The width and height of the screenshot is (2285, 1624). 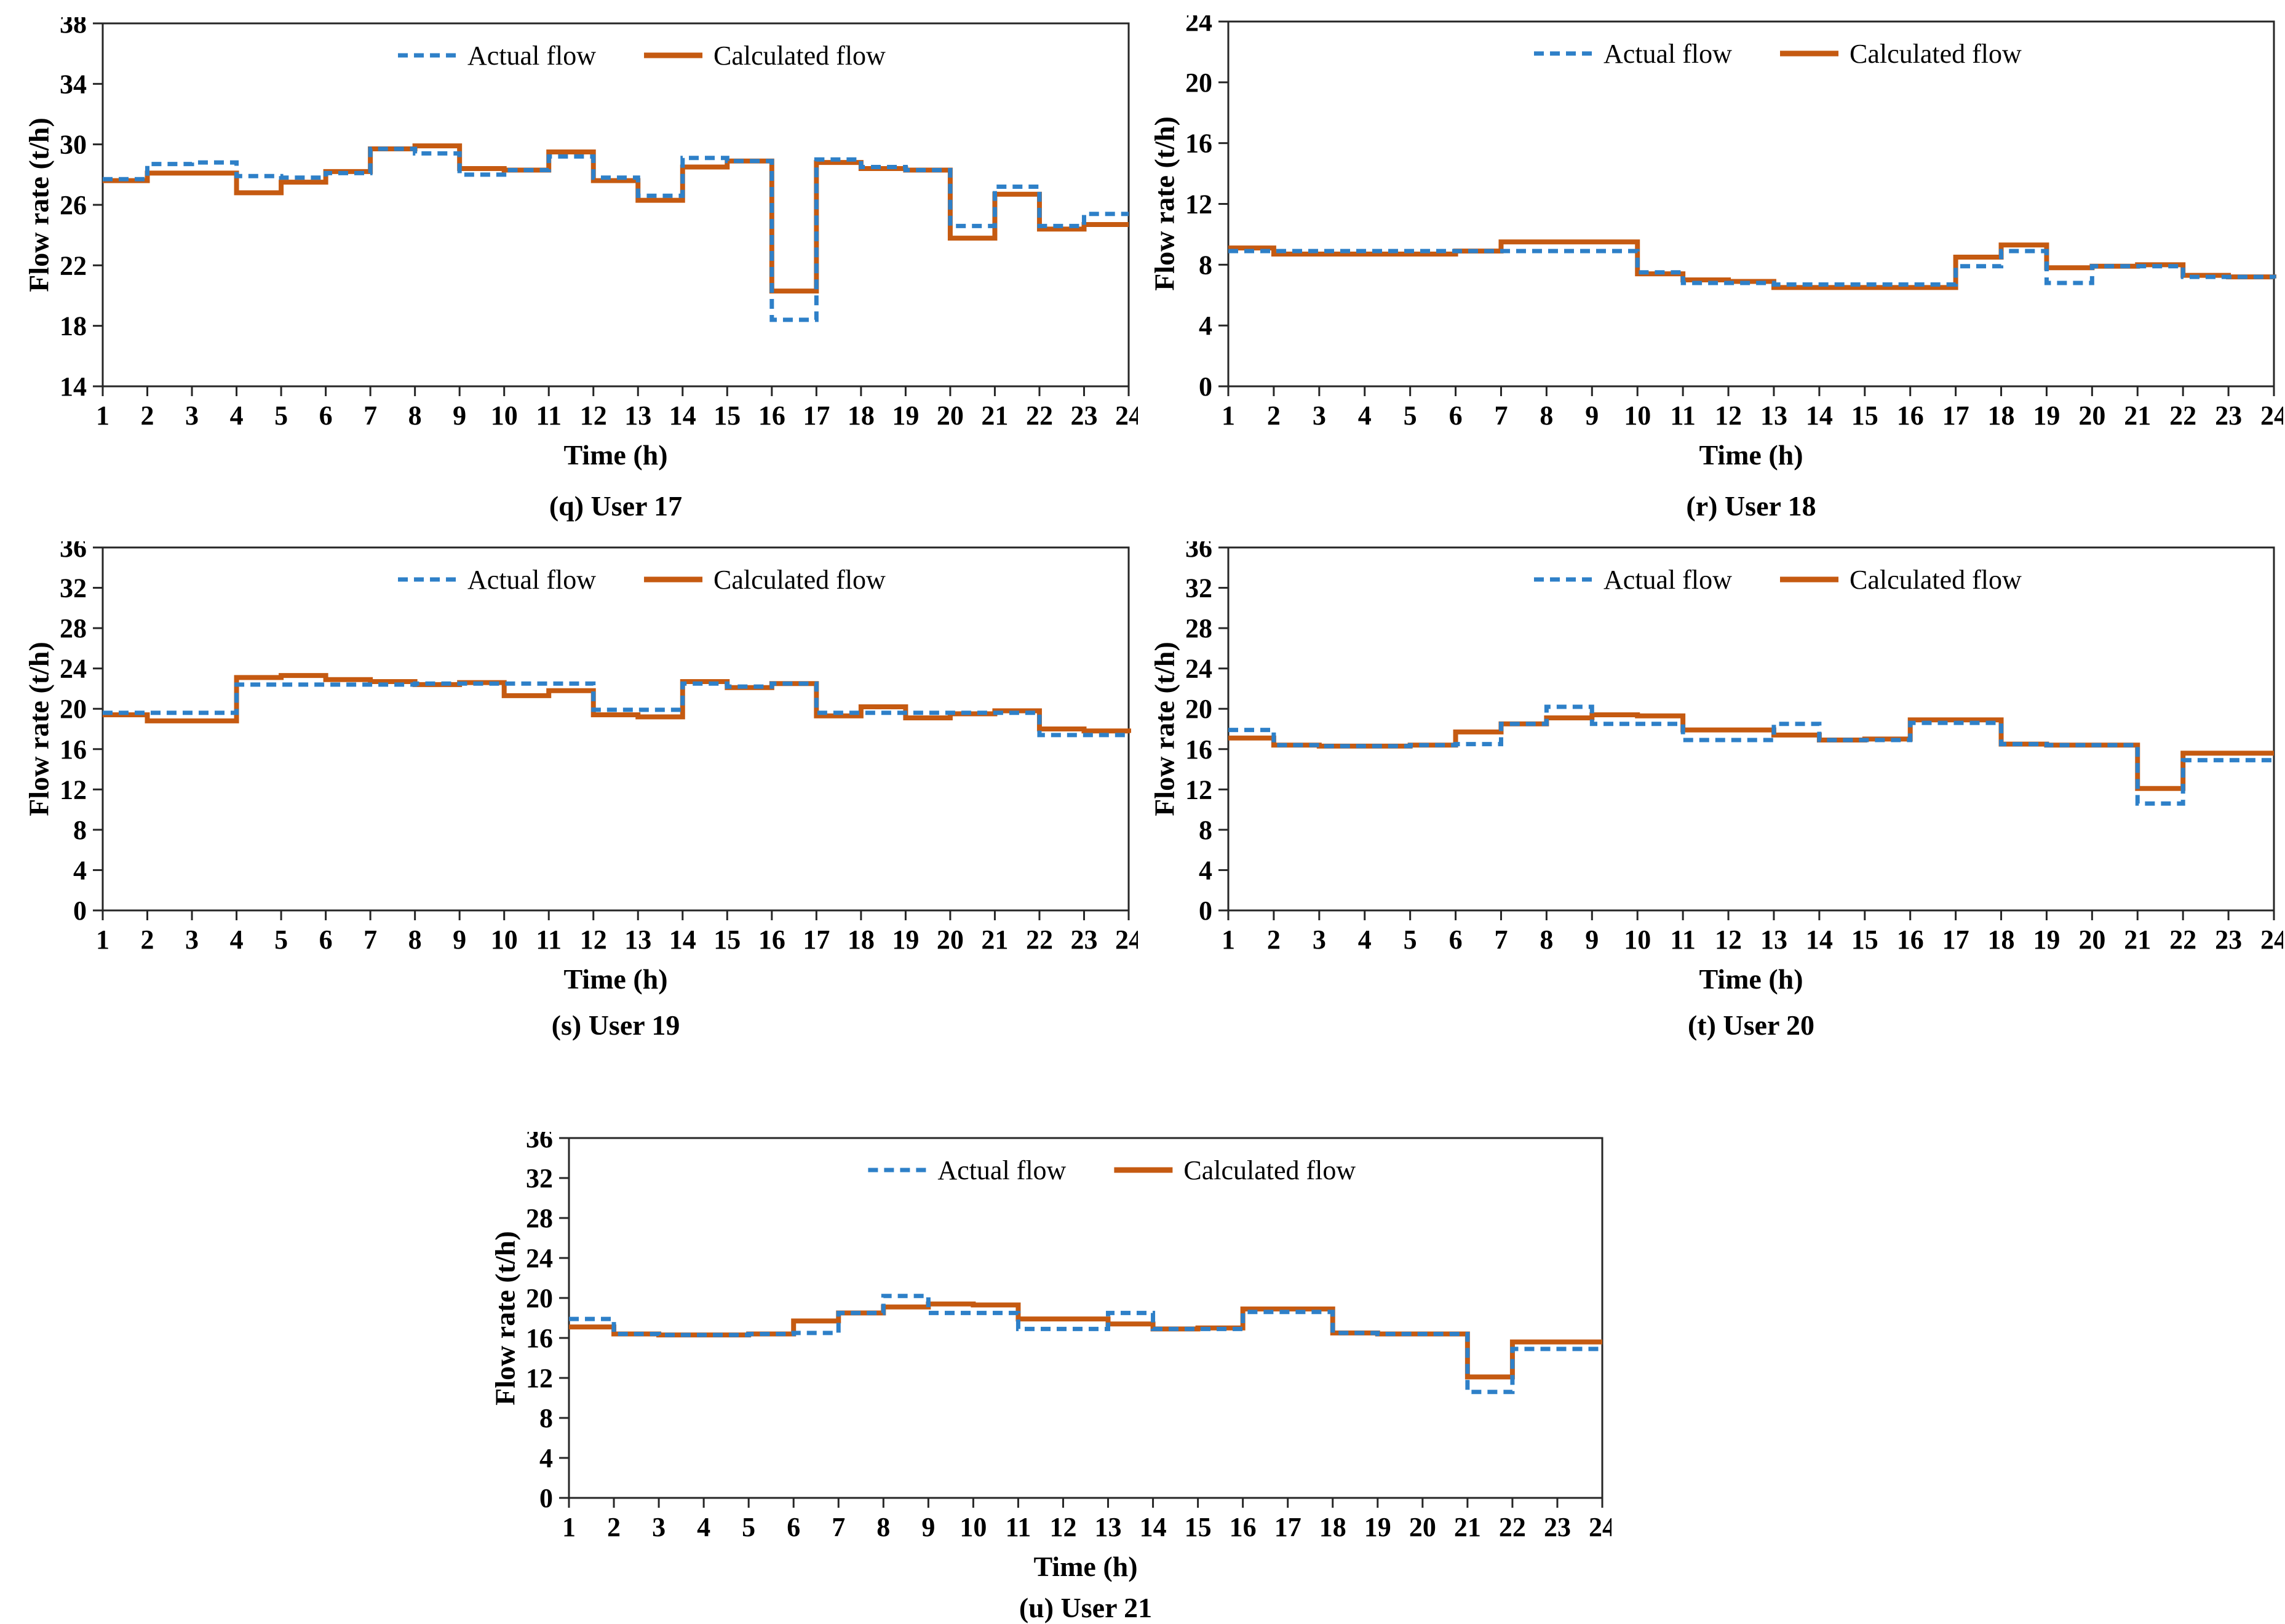 I want to click on y-axis: 14 18 22 26 30 34 38, so click(x=82, y=209).